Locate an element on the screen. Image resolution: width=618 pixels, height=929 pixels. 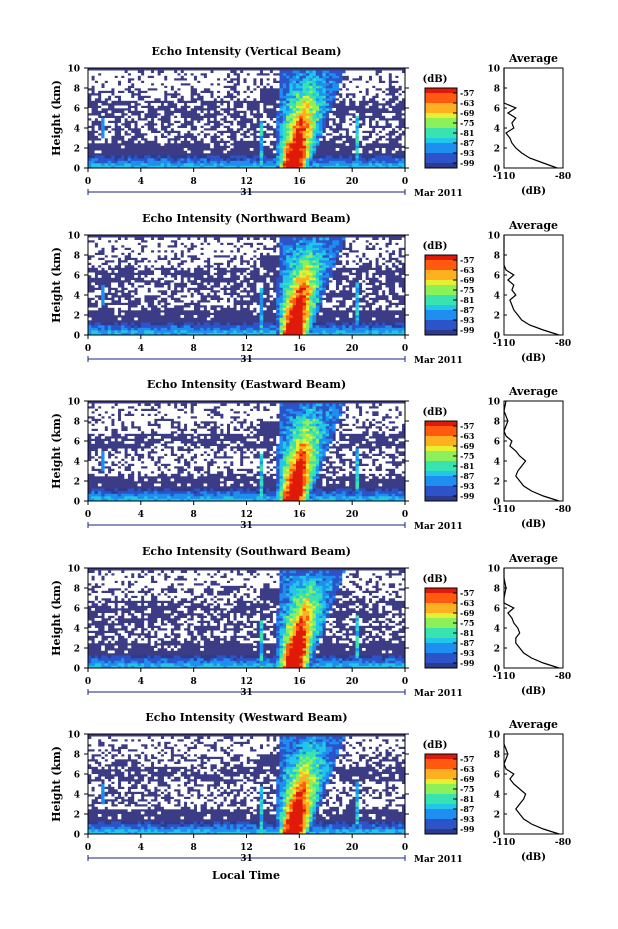
colorbar-frame is located at coordinates (441, 295).